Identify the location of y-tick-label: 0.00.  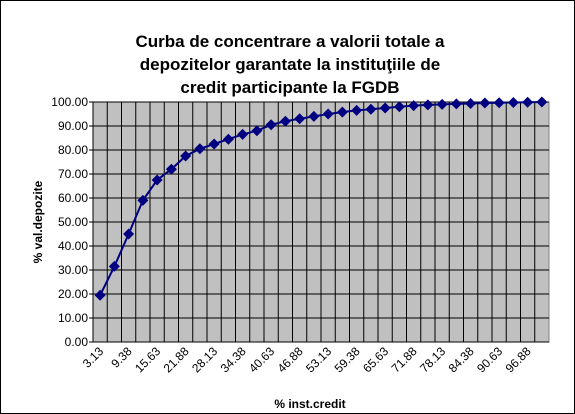
(77, 342).